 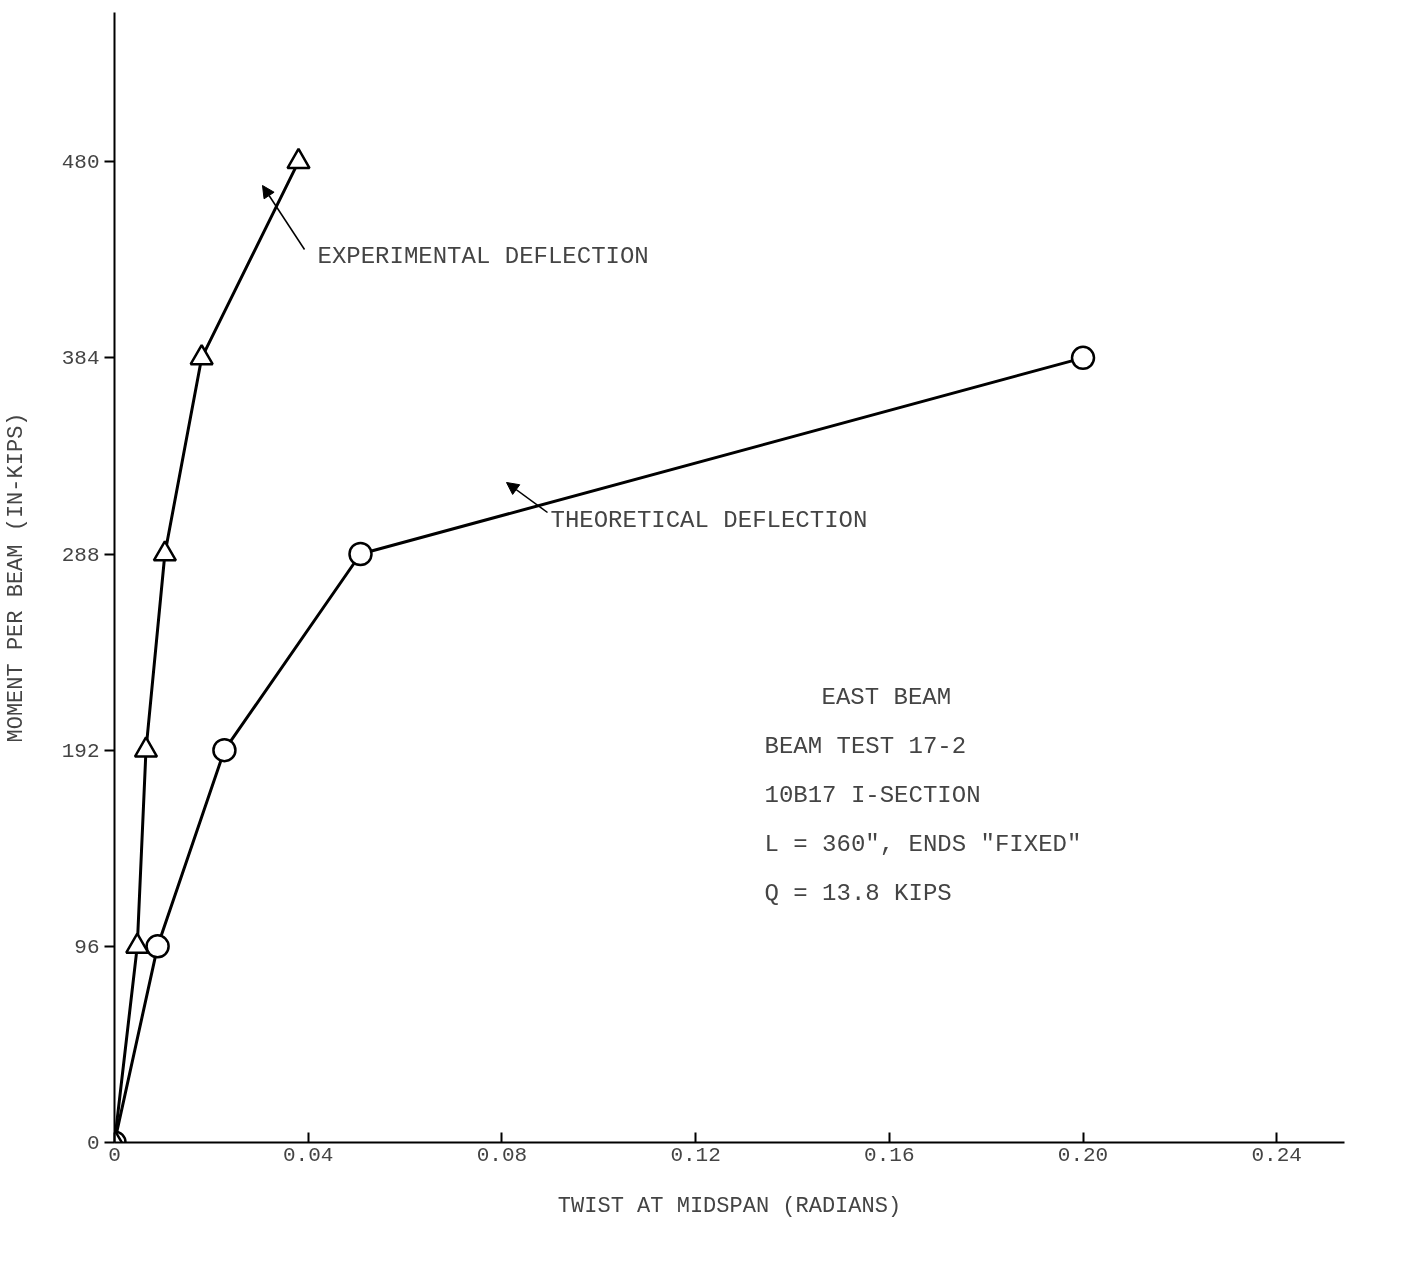 I want to click on y-tick-label: 288, so click(x=80, y=555).